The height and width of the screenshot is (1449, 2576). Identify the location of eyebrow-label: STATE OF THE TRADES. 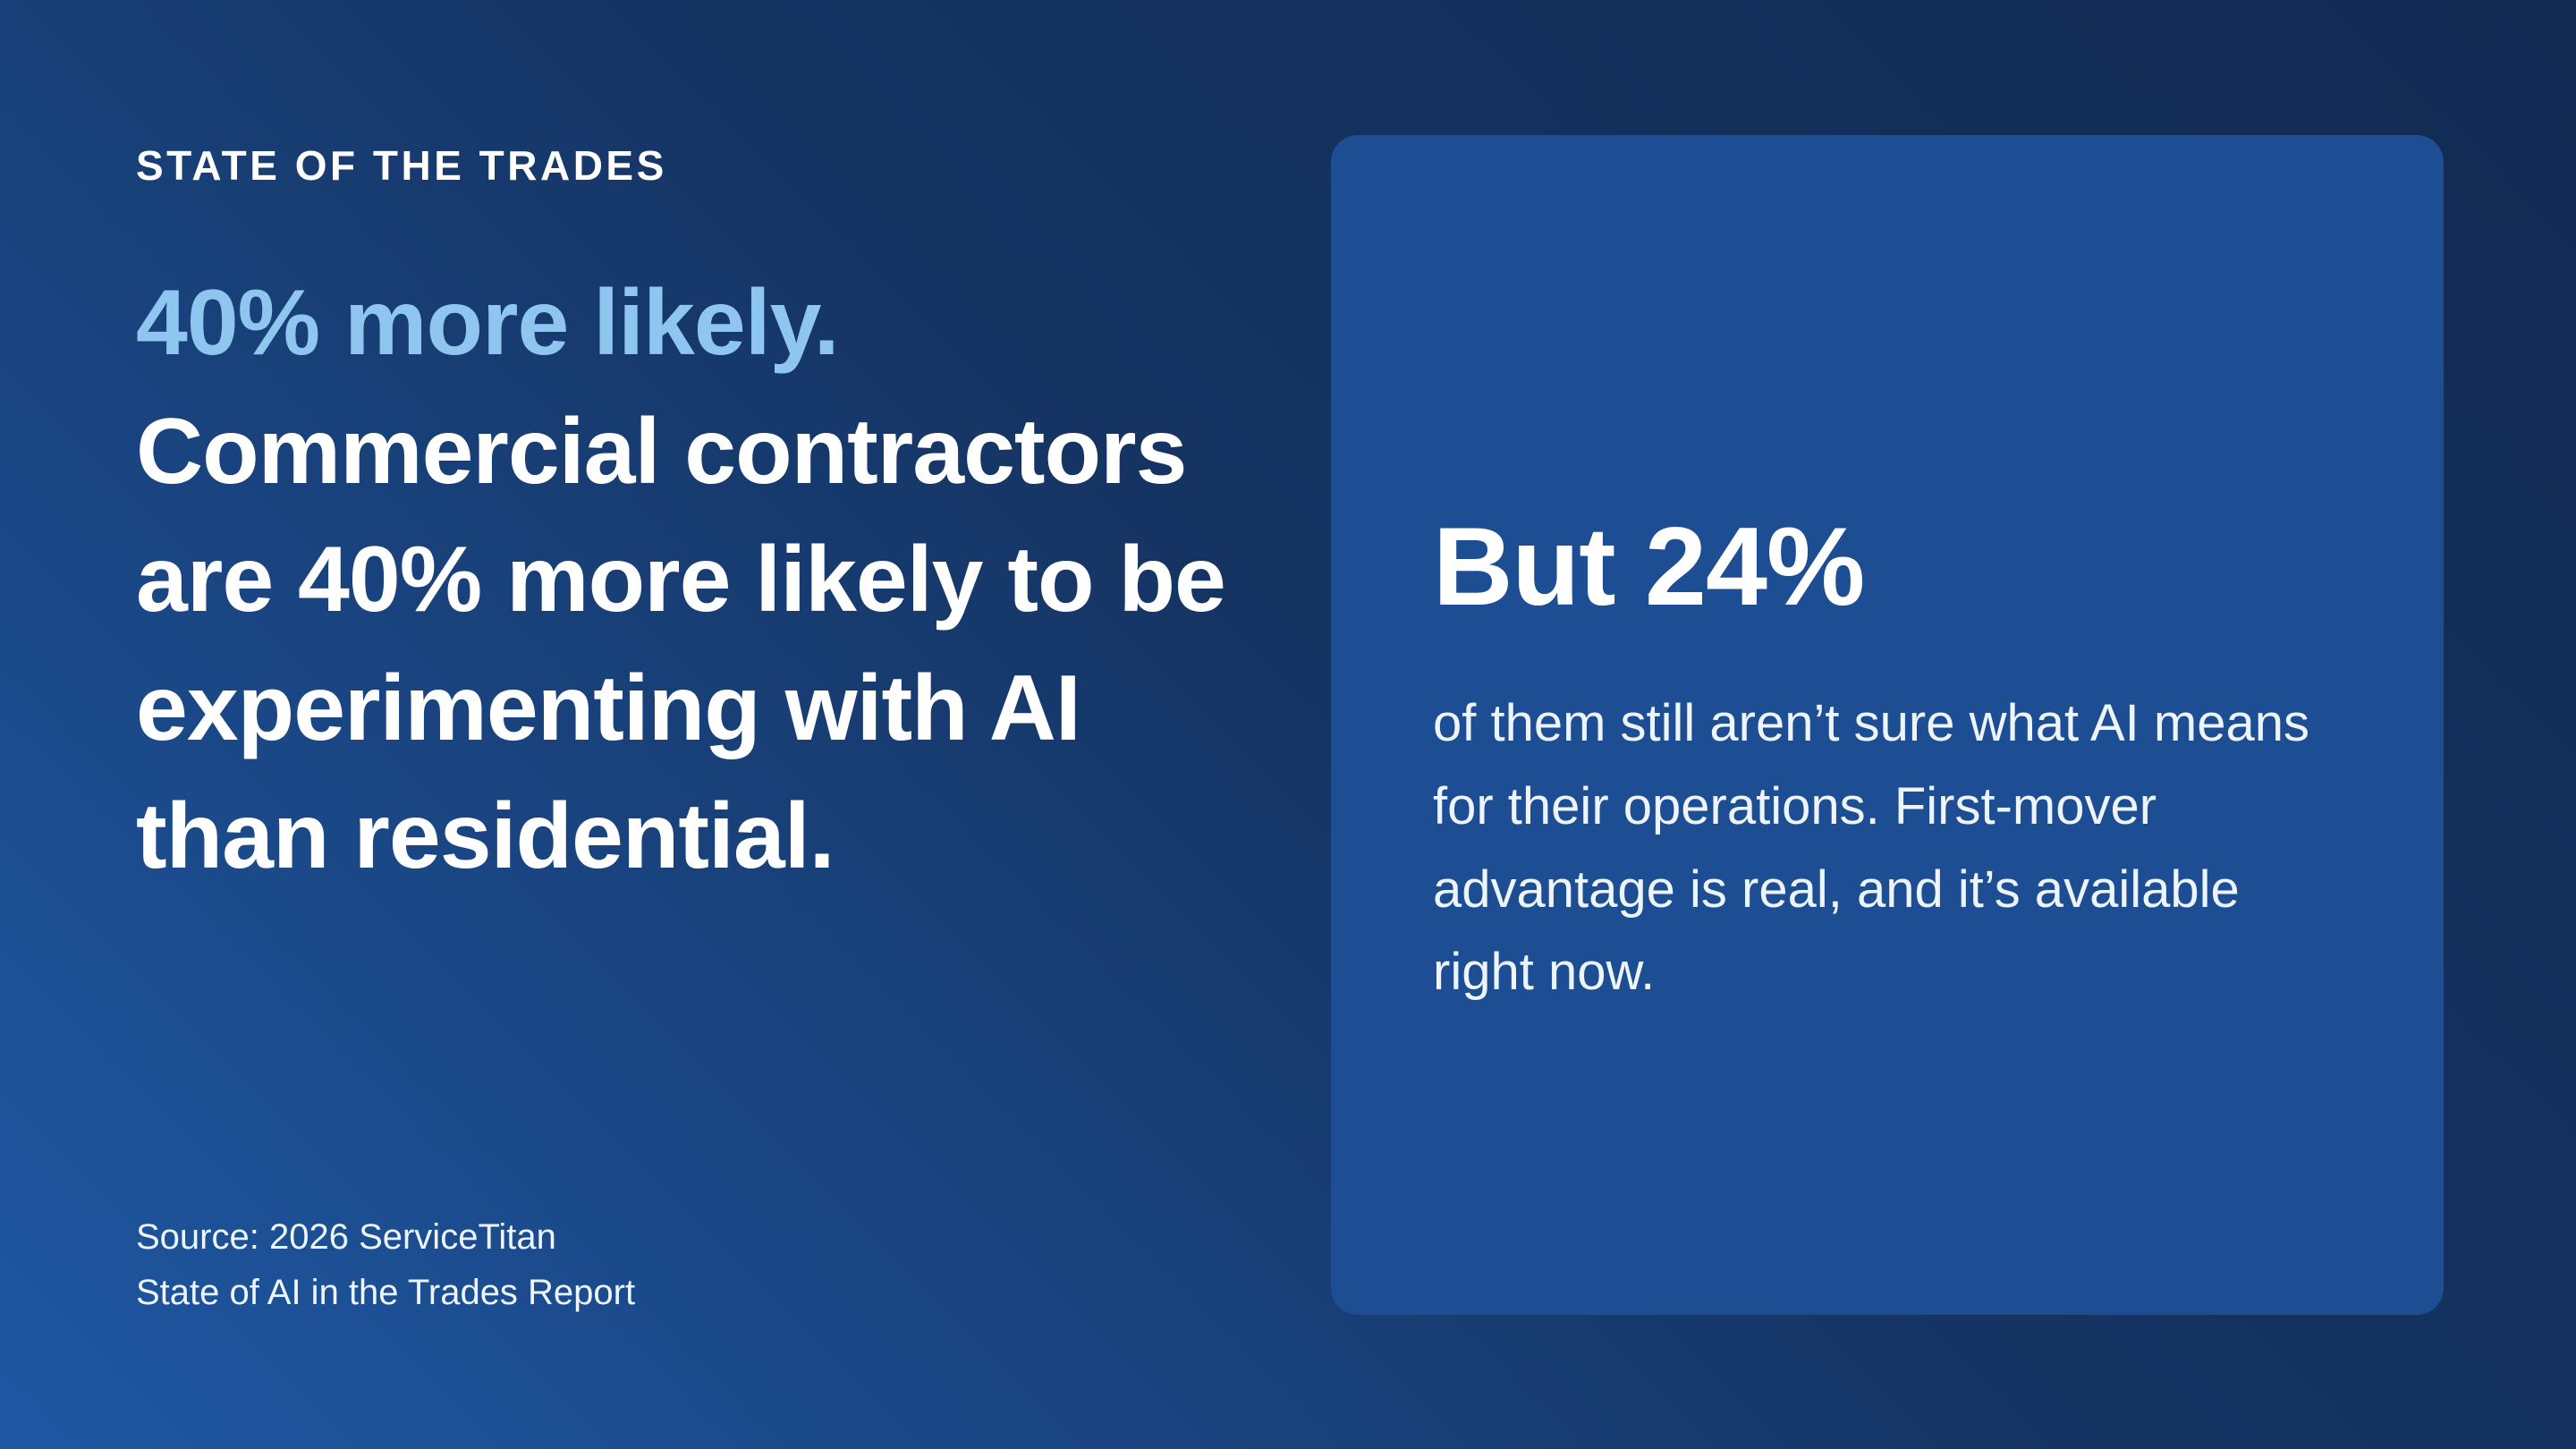
(401, 165).